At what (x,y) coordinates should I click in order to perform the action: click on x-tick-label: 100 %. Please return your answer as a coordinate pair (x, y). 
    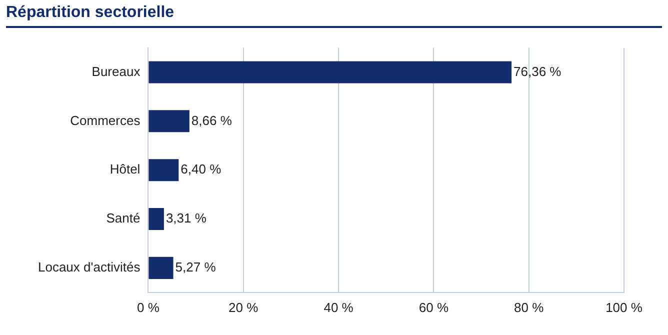
    Looking at the image, I should click on (624, 307).